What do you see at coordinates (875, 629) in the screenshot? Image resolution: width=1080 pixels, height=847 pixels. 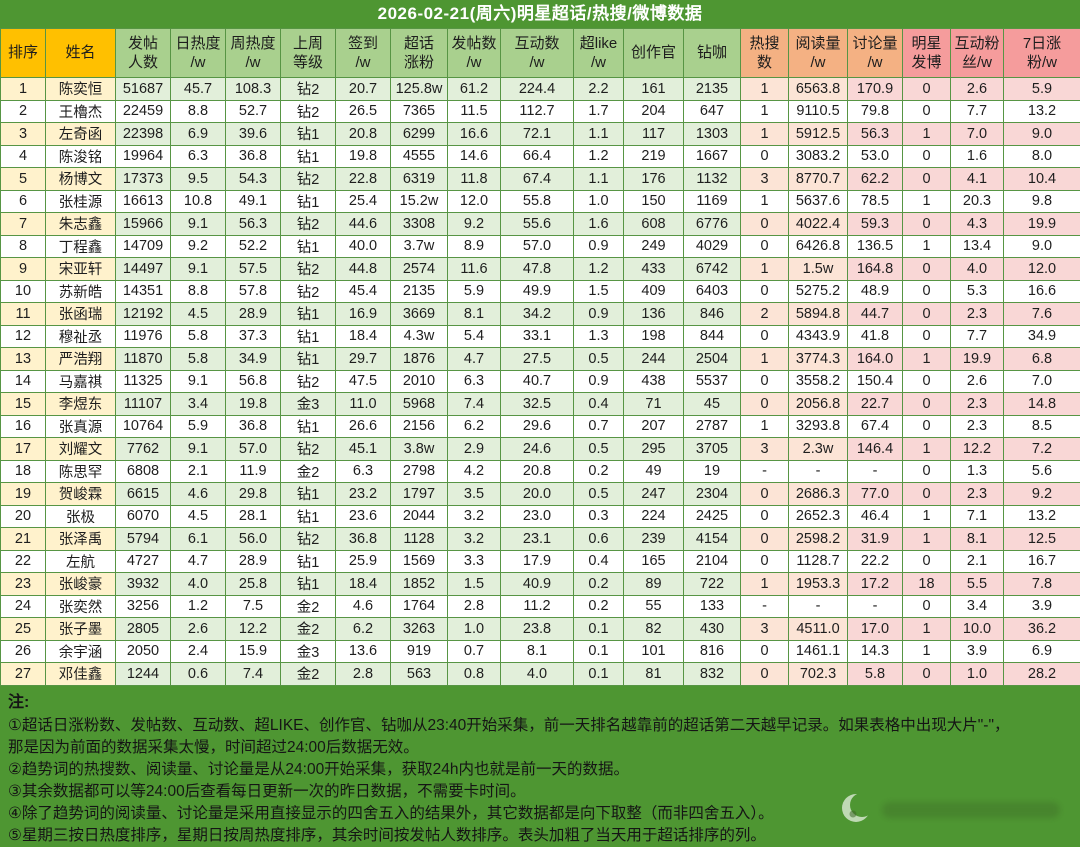 I see `cell-discussion-volume: 17.0` at bounding box center [875, 629].